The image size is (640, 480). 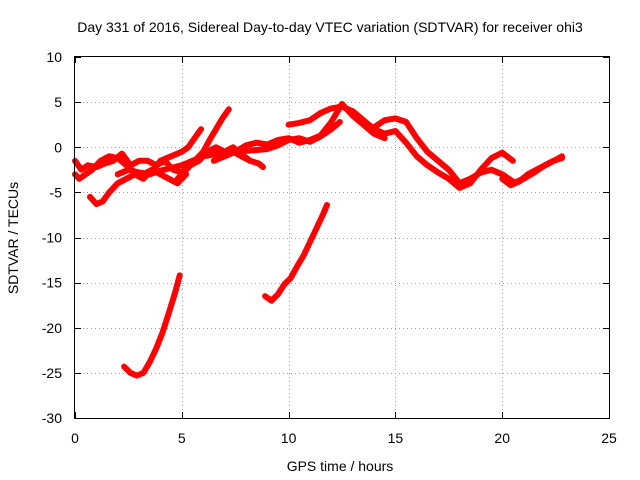 I want to click on y-tick-label: -30, so click(x=52, y=418).